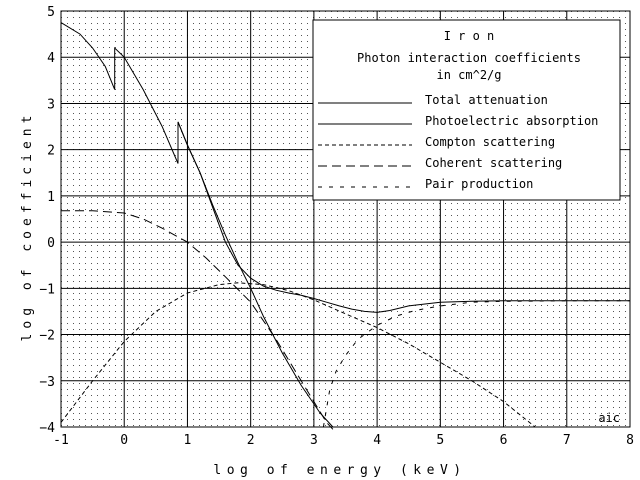 Image resolution: width=640 pixels, height=480 pixels. I want to click on legend-subtitle-line1: Photon interaction coefficients, so click(469, 58).